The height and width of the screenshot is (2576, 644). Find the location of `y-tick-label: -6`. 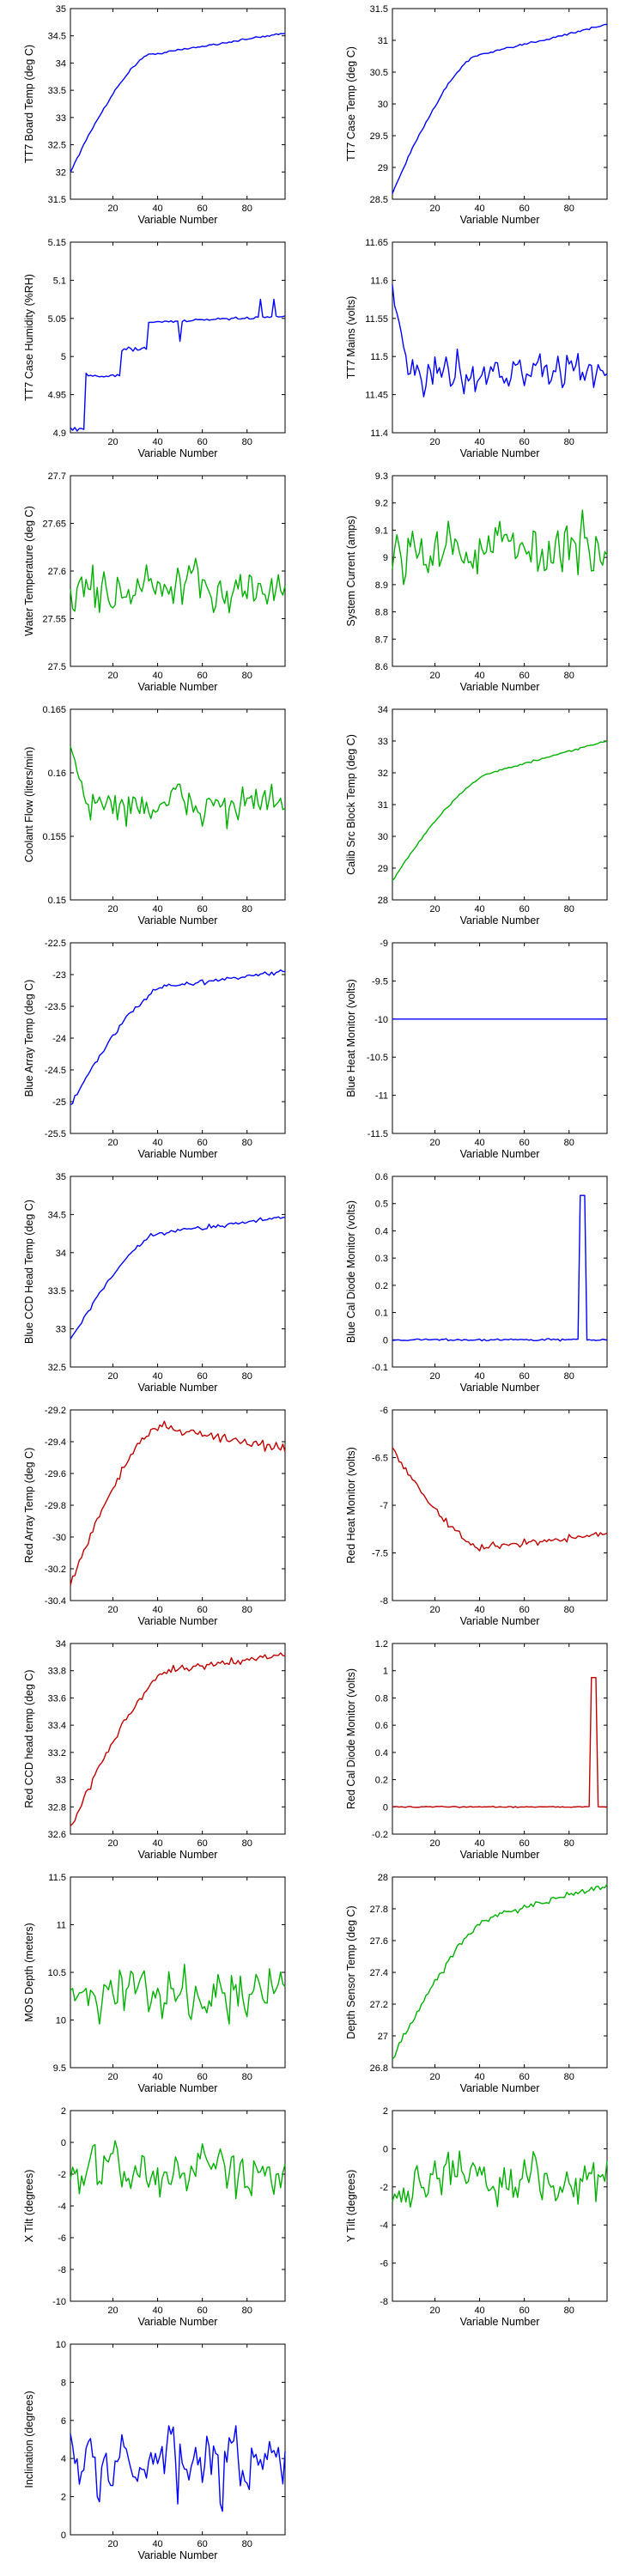

y-tick-label: -6 is located at coordinates (62, 2238).